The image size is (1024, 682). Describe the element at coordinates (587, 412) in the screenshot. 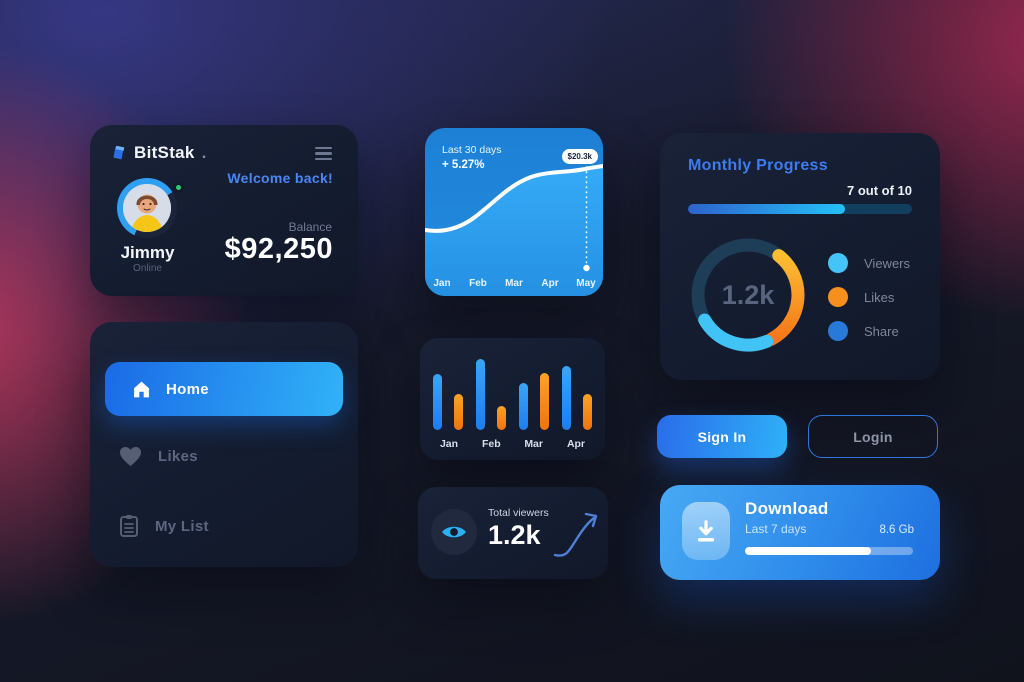

I see `bar-apr-secondary` at that location.